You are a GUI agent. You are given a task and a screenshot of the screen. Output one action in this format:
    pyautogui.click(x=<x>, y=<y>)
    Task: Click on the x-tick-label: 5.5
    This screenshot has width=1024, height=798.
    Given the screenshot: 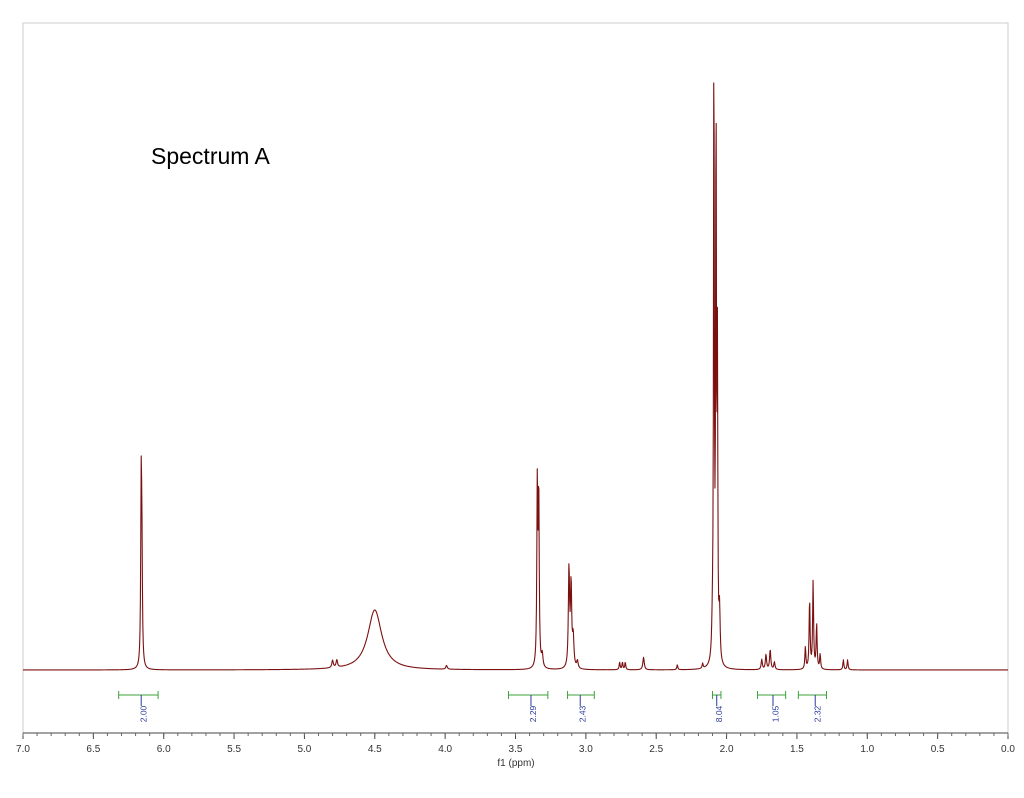 What is the action you would take?
    pyautogui.click(x=234, y=749)
    